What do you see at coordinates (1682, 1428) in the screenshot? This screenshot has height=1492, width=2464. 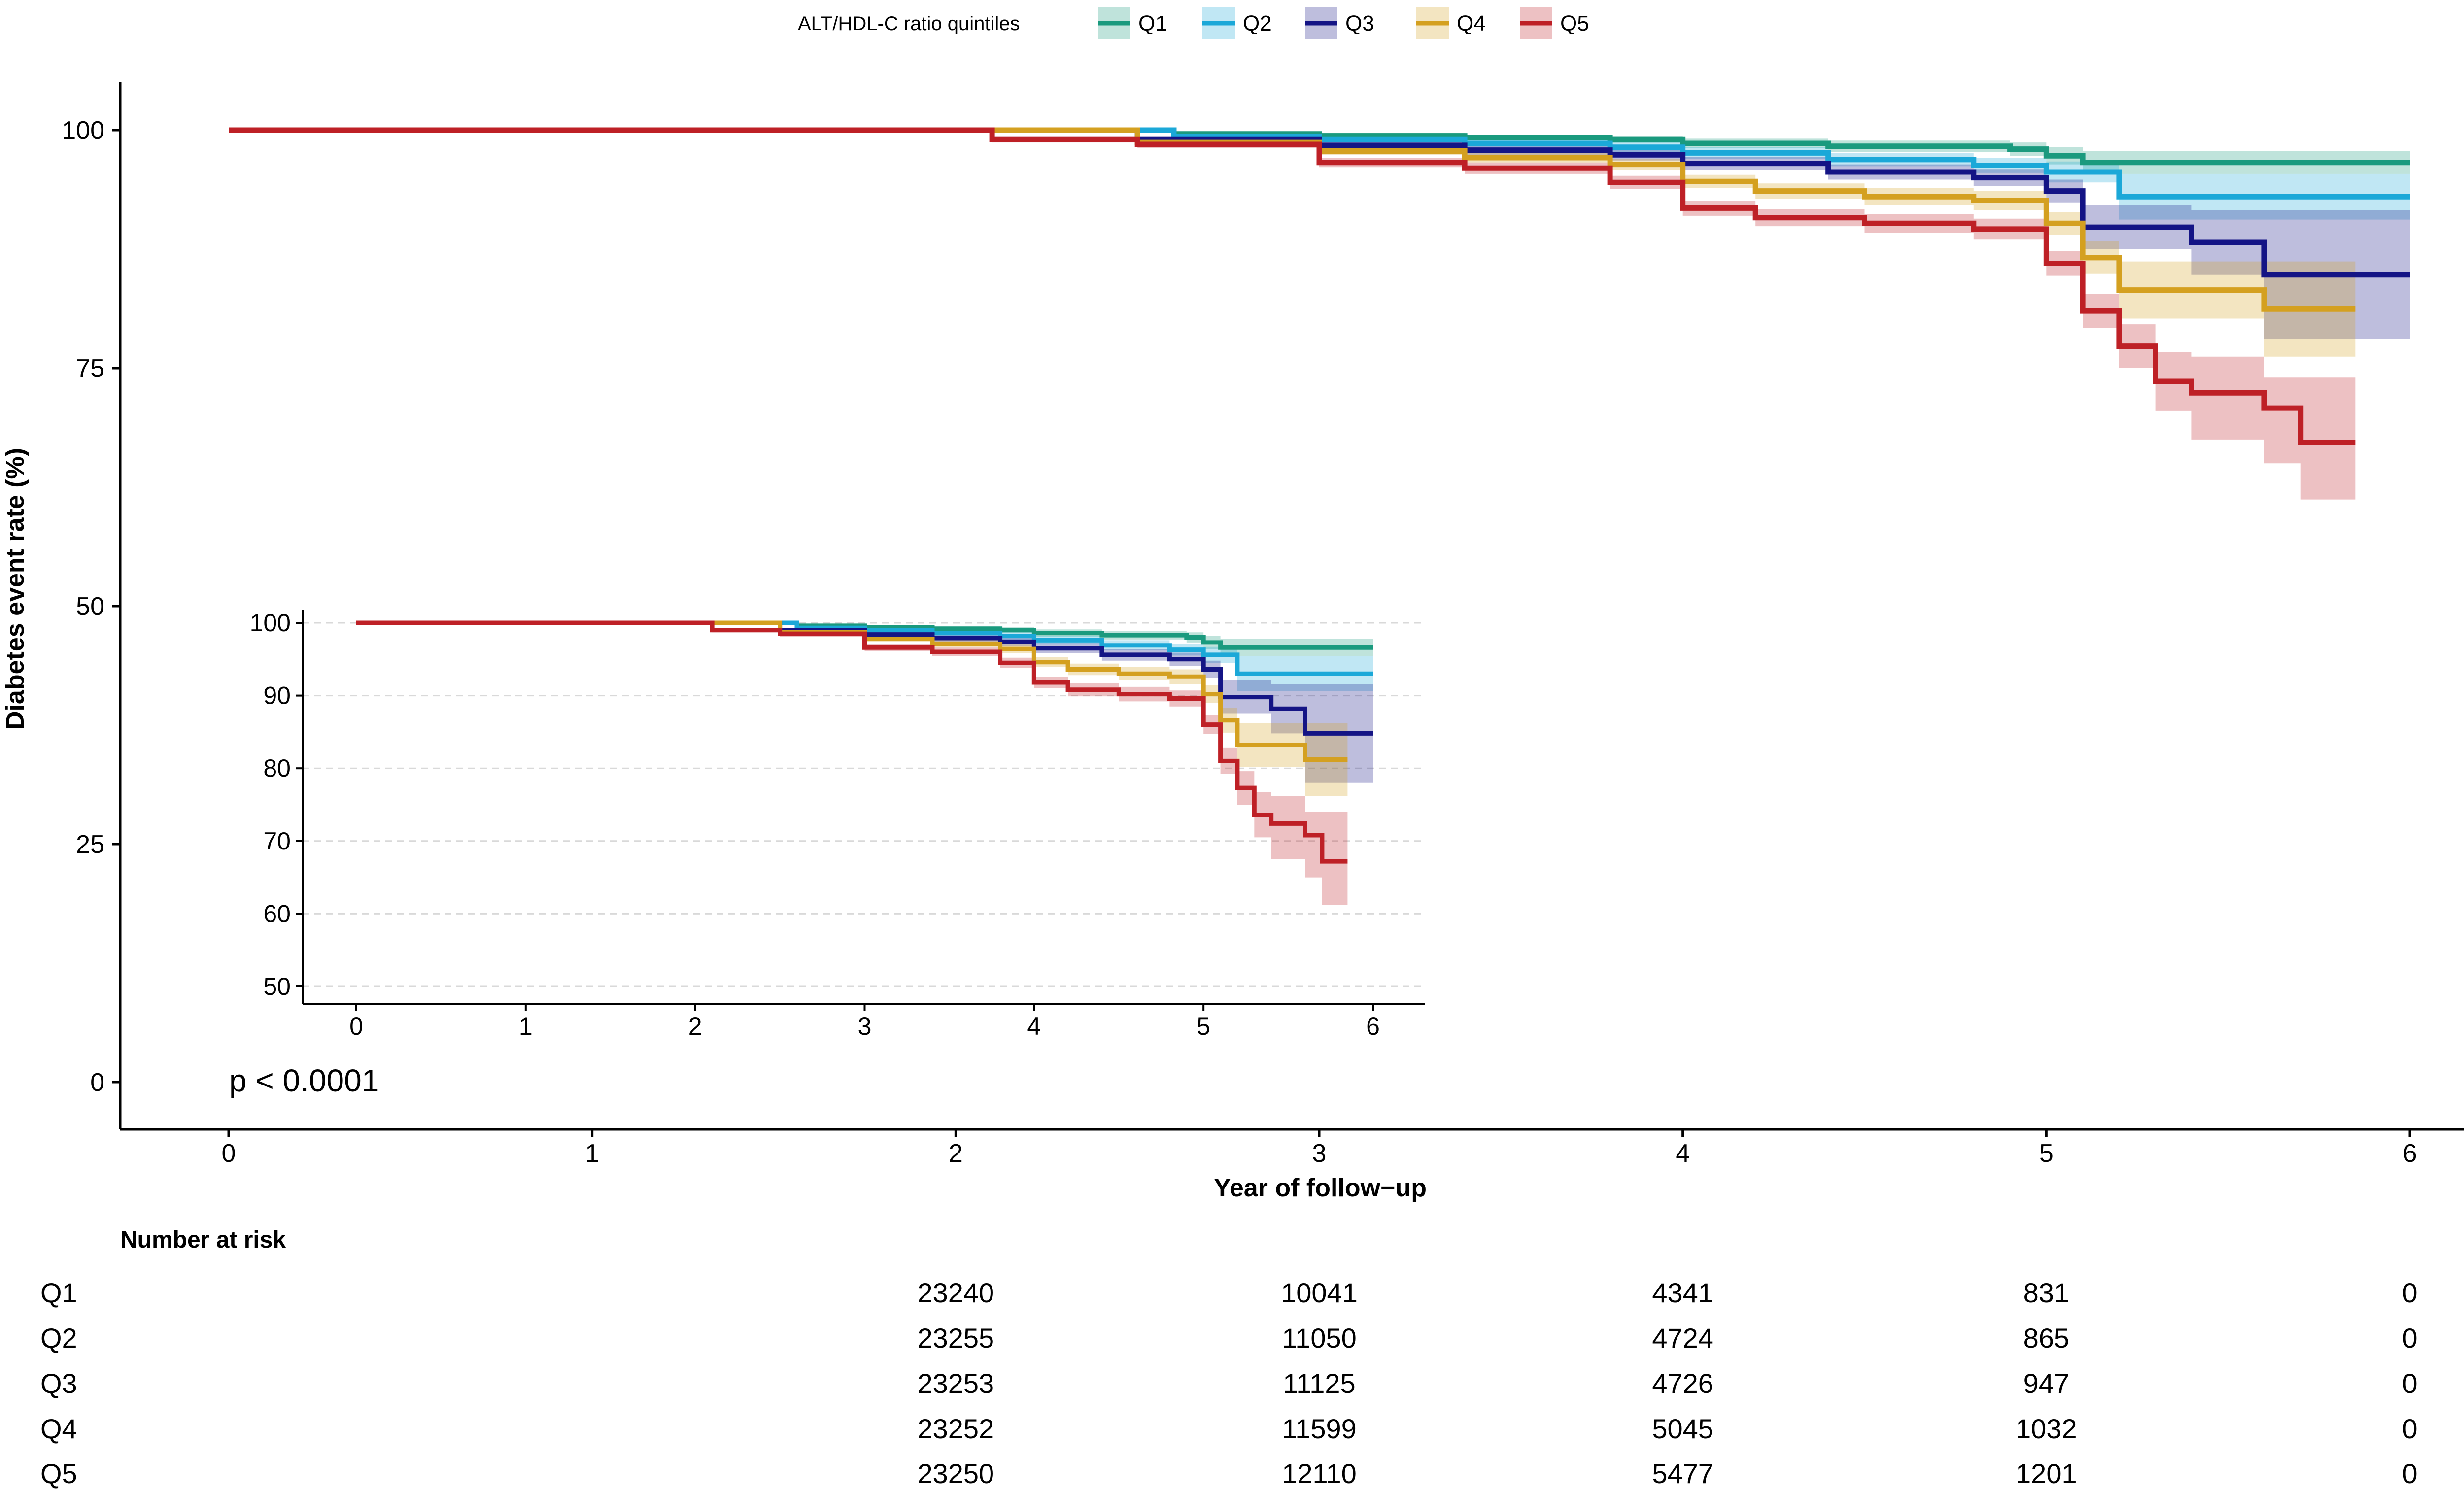 I see `risk-value: 5045` at bounding box center [1682, 1428].